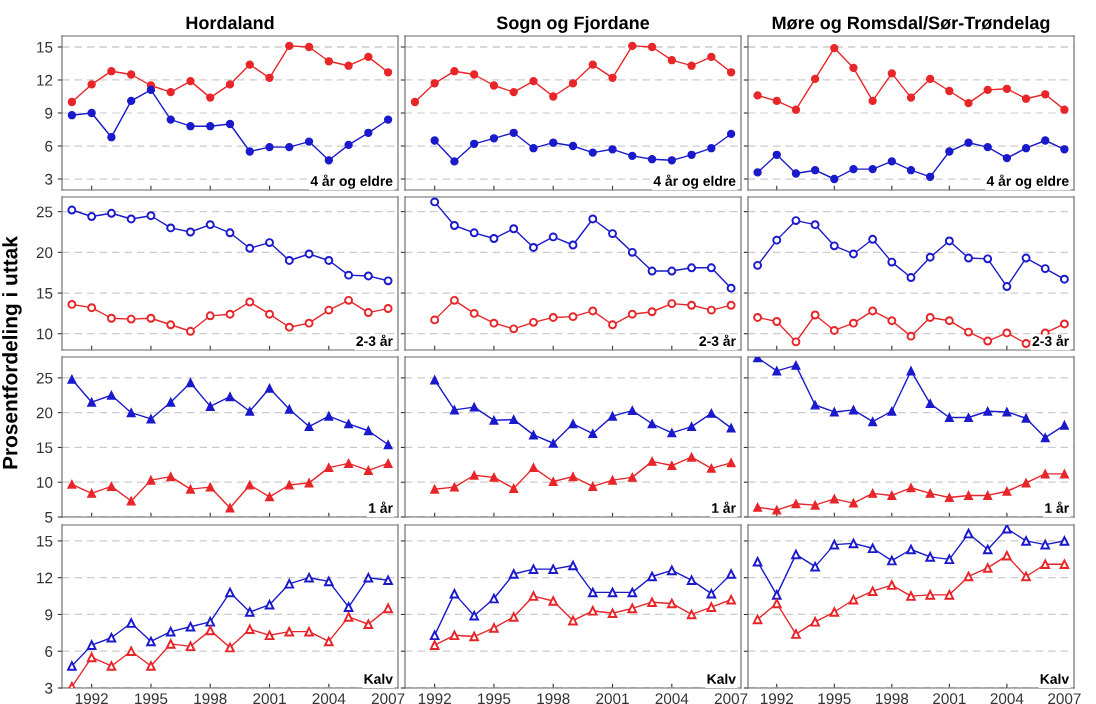 The height and width of the screenshot is (704, 1096). Describe the element at coordinates (45, 578) in the screenshot. I see `y-tick-label: 12` at that location.